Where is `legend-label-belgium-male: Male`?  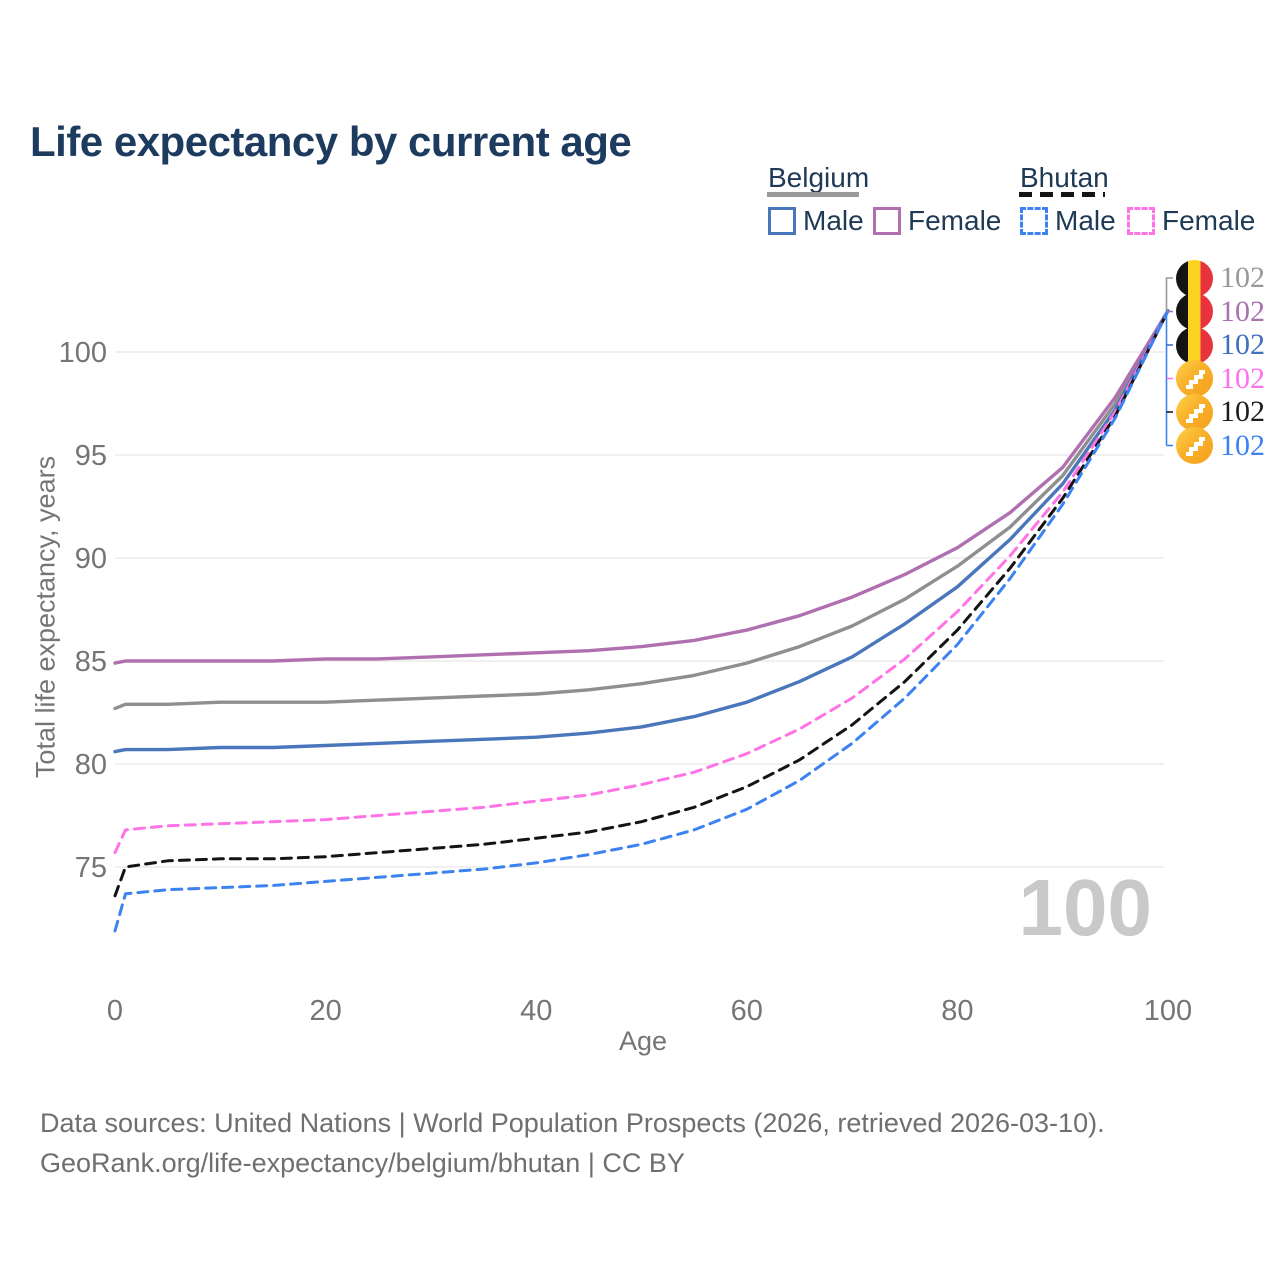
legend-label-belgium-male: Male is located at coordinates (833, 220).